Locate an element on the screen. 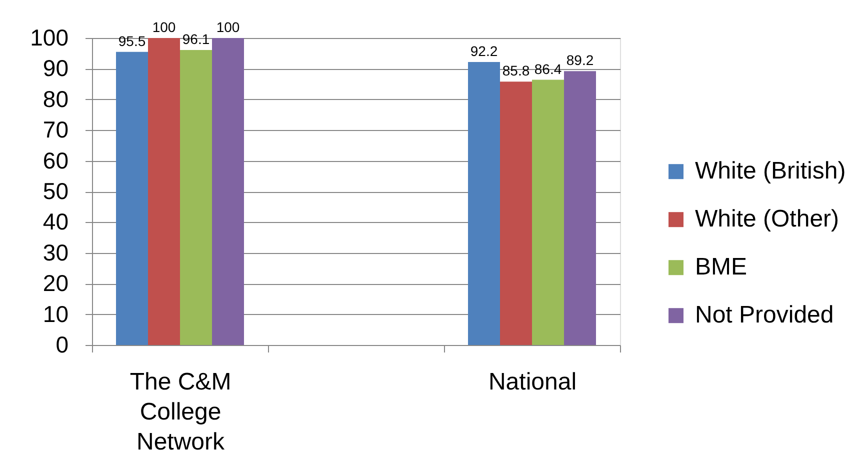 The height and width of the screenshot is (470, 863). y-tick-label: 0 is located at coordinates (62, 345).